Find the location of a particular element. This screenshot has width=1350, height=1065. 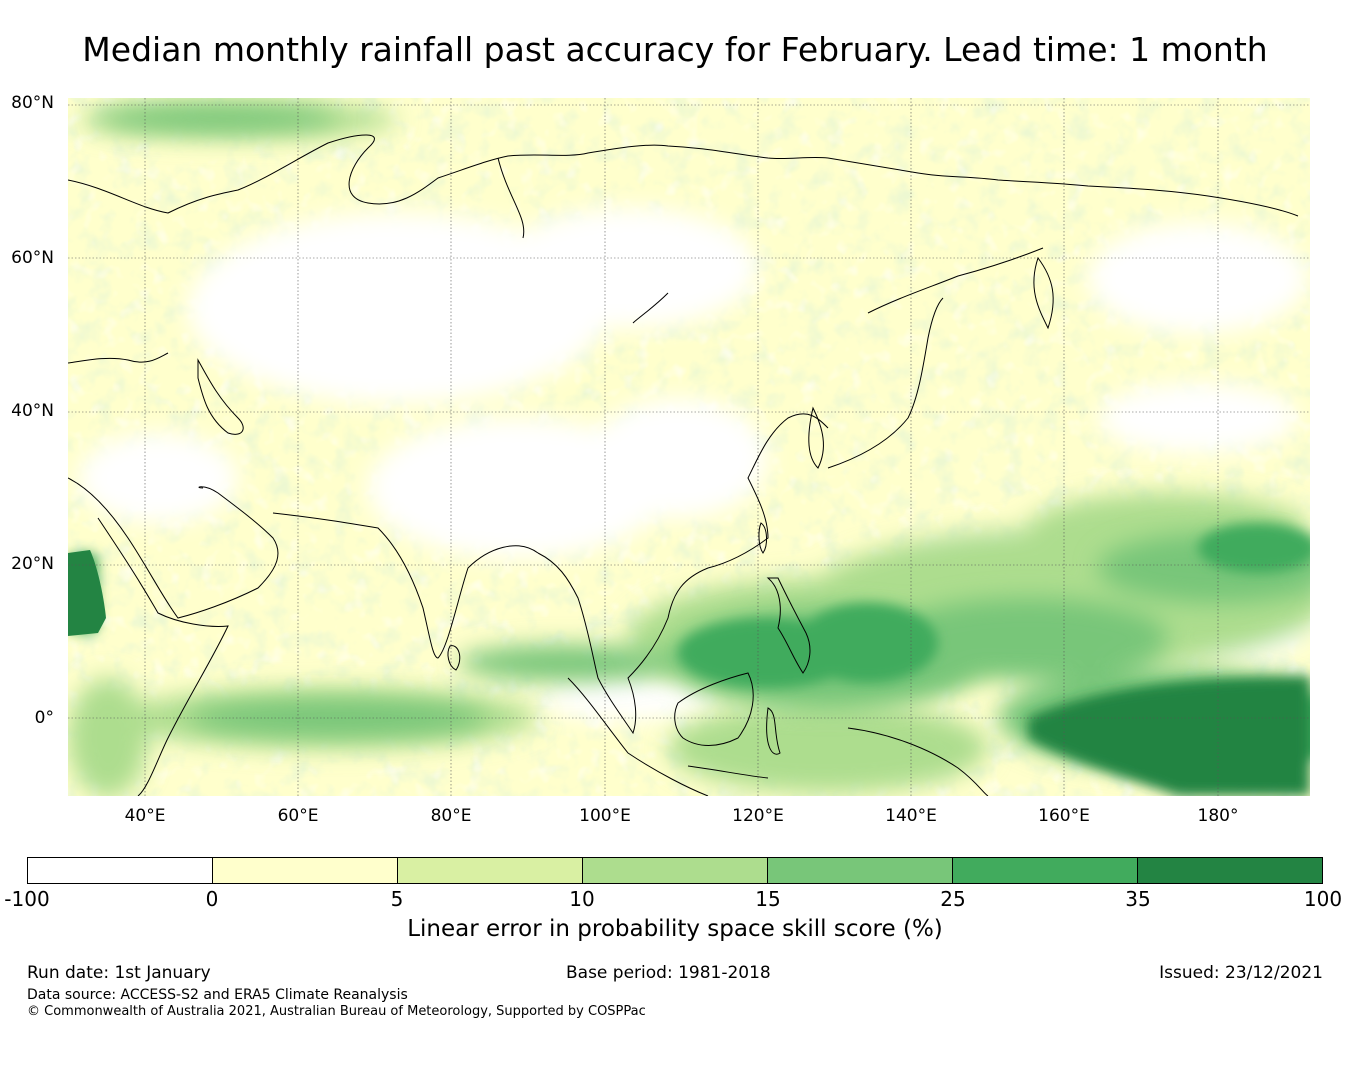

lon-label-80e: 80°E is located at coordinates (451, 816).